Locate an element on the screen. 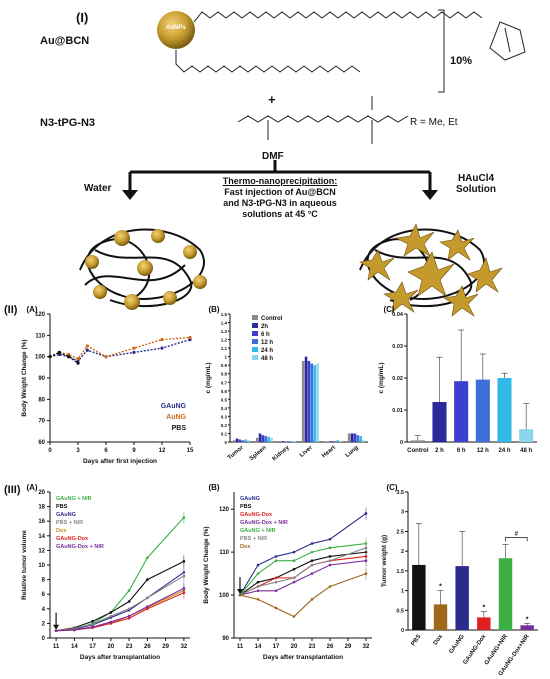 The height and width of the screenshot is (679, 550). legend-label: GAuNG is located at coordinates (66, 515).